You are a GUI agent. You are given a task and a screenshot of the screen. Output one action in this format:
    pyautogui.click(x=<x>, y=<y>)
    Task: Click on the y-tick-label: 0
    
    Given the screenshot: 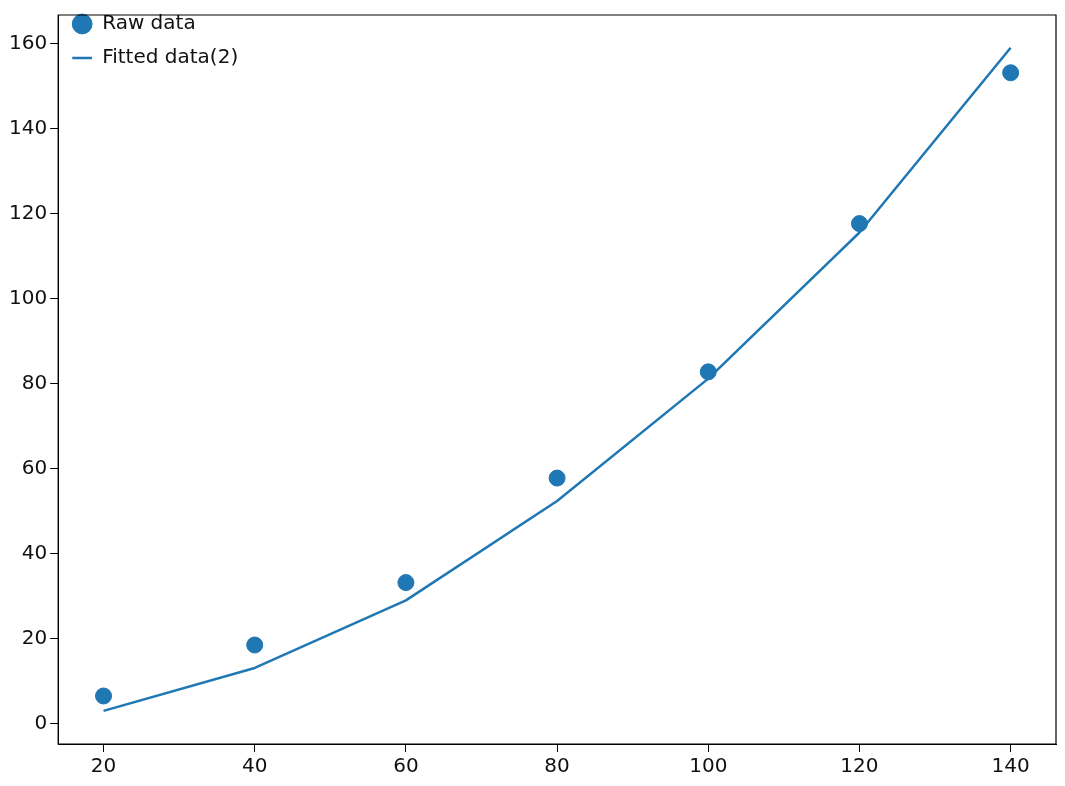 What is the action you would take?
    pyautogui.click(x=41, y=721)
    